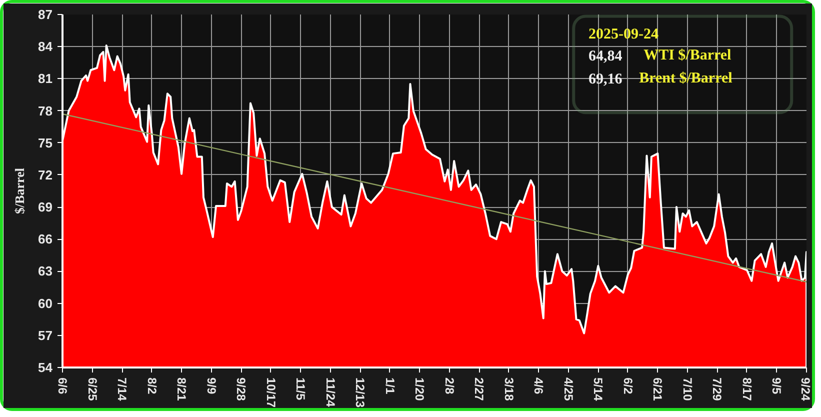 The width and height of the screenshot is (821, 417). Describe the element at coordinates (301, 389) in the screenshot. I see `x-tick-label: 11/5` at that location.